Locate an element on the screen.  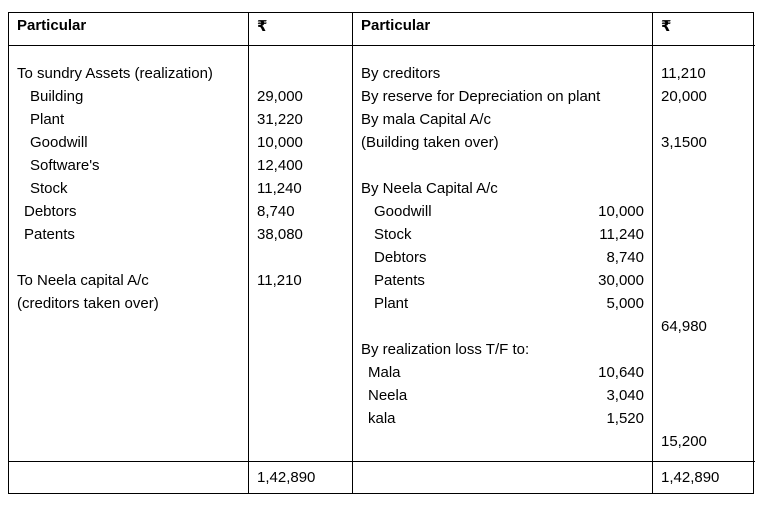
credit-row-inner-amount: 5,000 is located at coordinates (625, 303).